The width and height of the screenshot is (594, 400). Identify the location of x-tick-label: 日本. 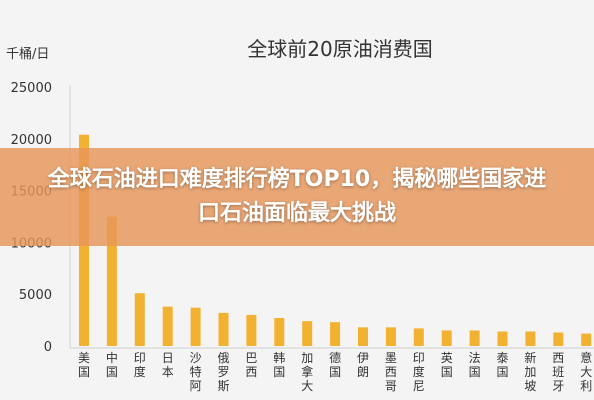
(168, 365).